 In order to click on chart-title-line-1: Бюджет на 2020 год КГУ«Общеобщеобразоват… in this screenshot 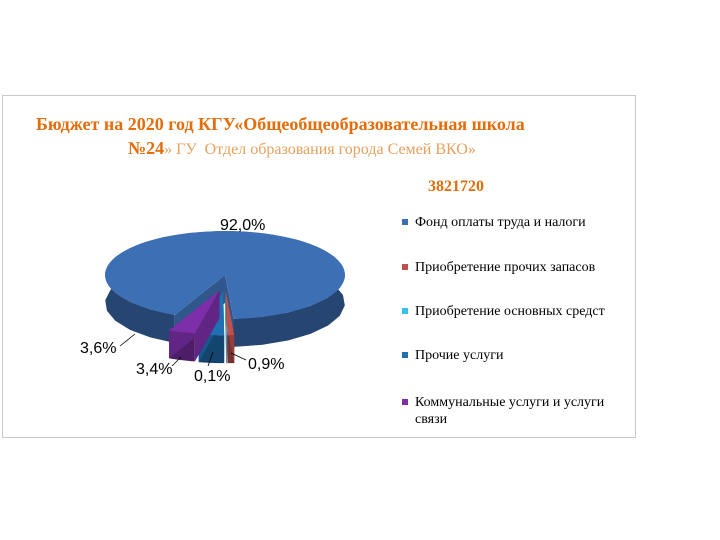, I will do `click(280, 124)`.